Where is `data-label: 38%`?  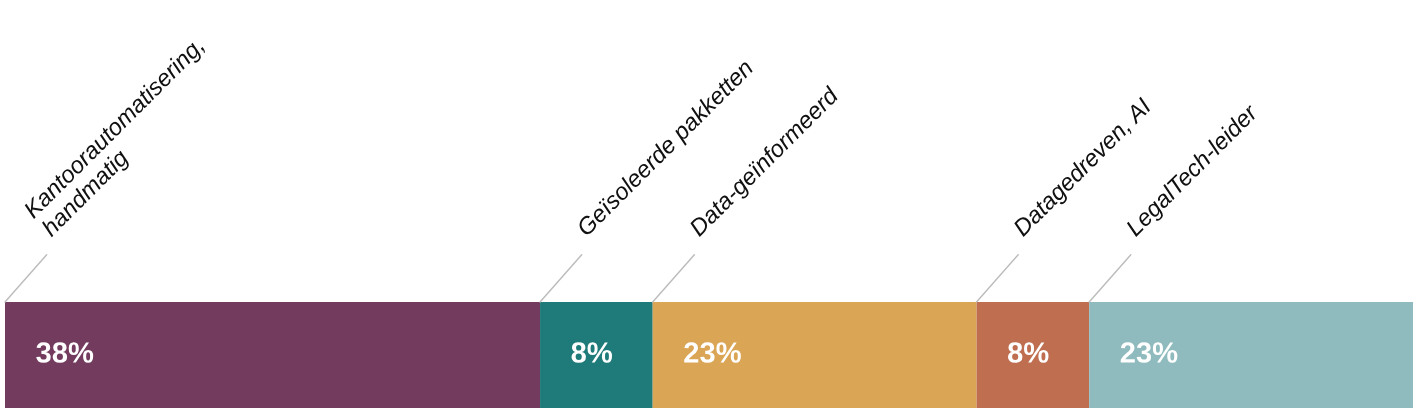
data-label: 38% is located at coordinates (65, 352).